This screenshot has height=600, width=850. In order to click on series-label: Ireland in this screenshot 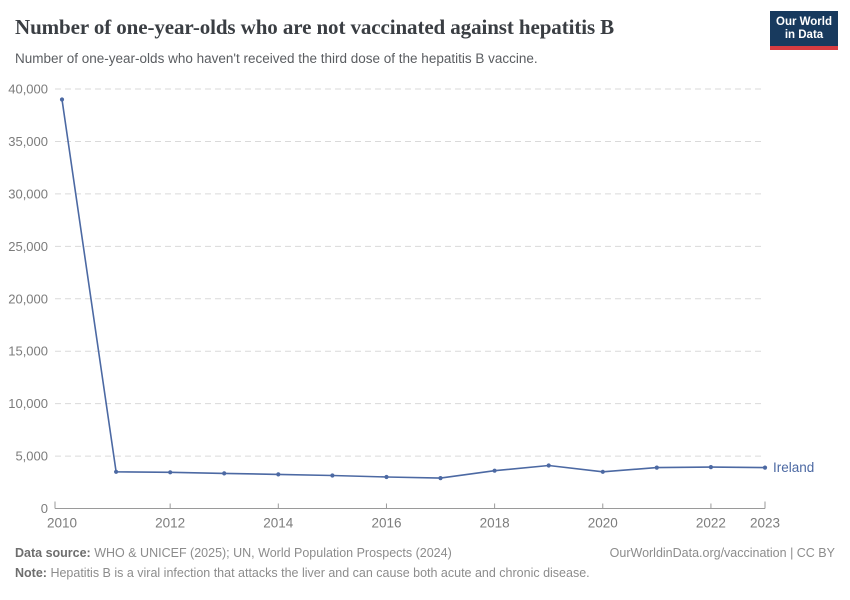, I will do `click(793, 467)`.